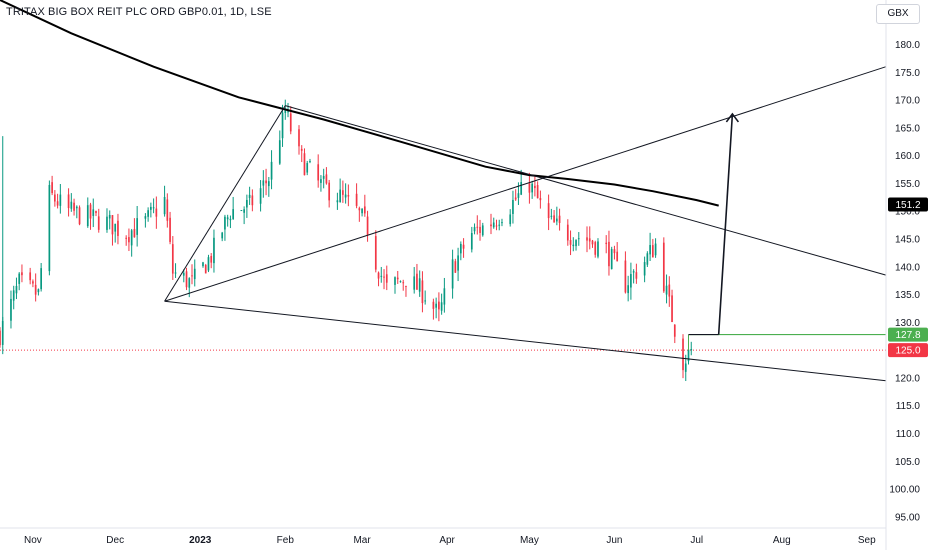  What do you see at coordinates (286, 540) in the screenshot?
I see `x-tick-label: Feb` at bounding box center [286, 540].